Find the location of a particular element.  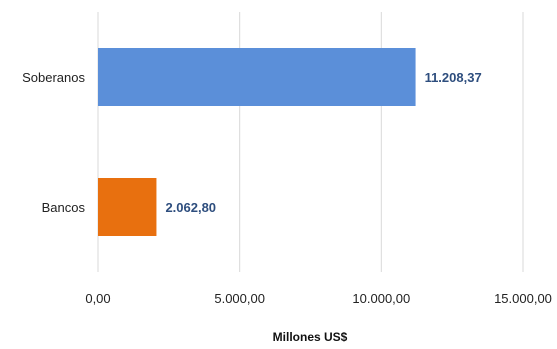

category-label-soberanos: Soberanos is located at coordinates (53, 77).